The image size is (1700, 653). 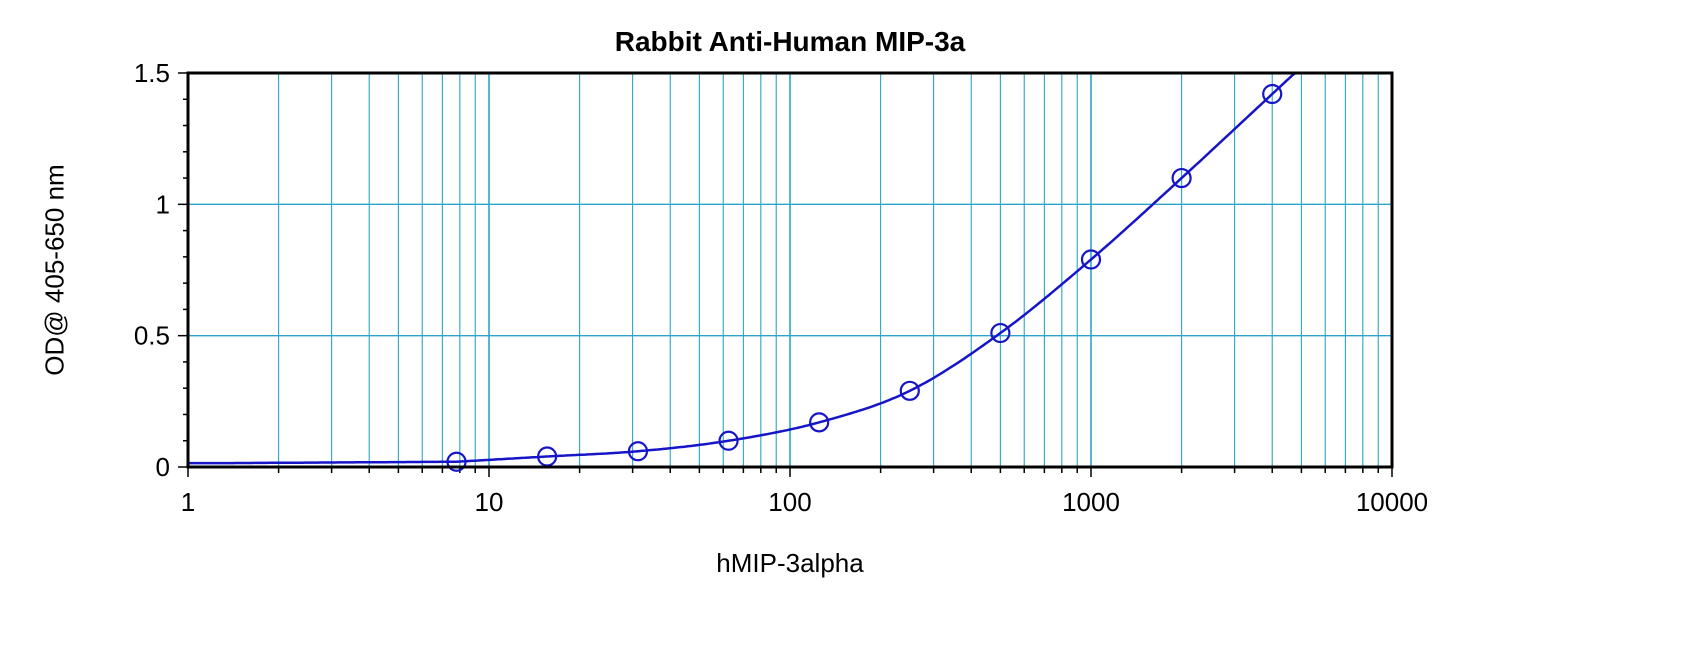 What do you see at coordinates (188, 502) in the screenshot?
I see `x-tick-label: 1` at bounding box center [188, 502].